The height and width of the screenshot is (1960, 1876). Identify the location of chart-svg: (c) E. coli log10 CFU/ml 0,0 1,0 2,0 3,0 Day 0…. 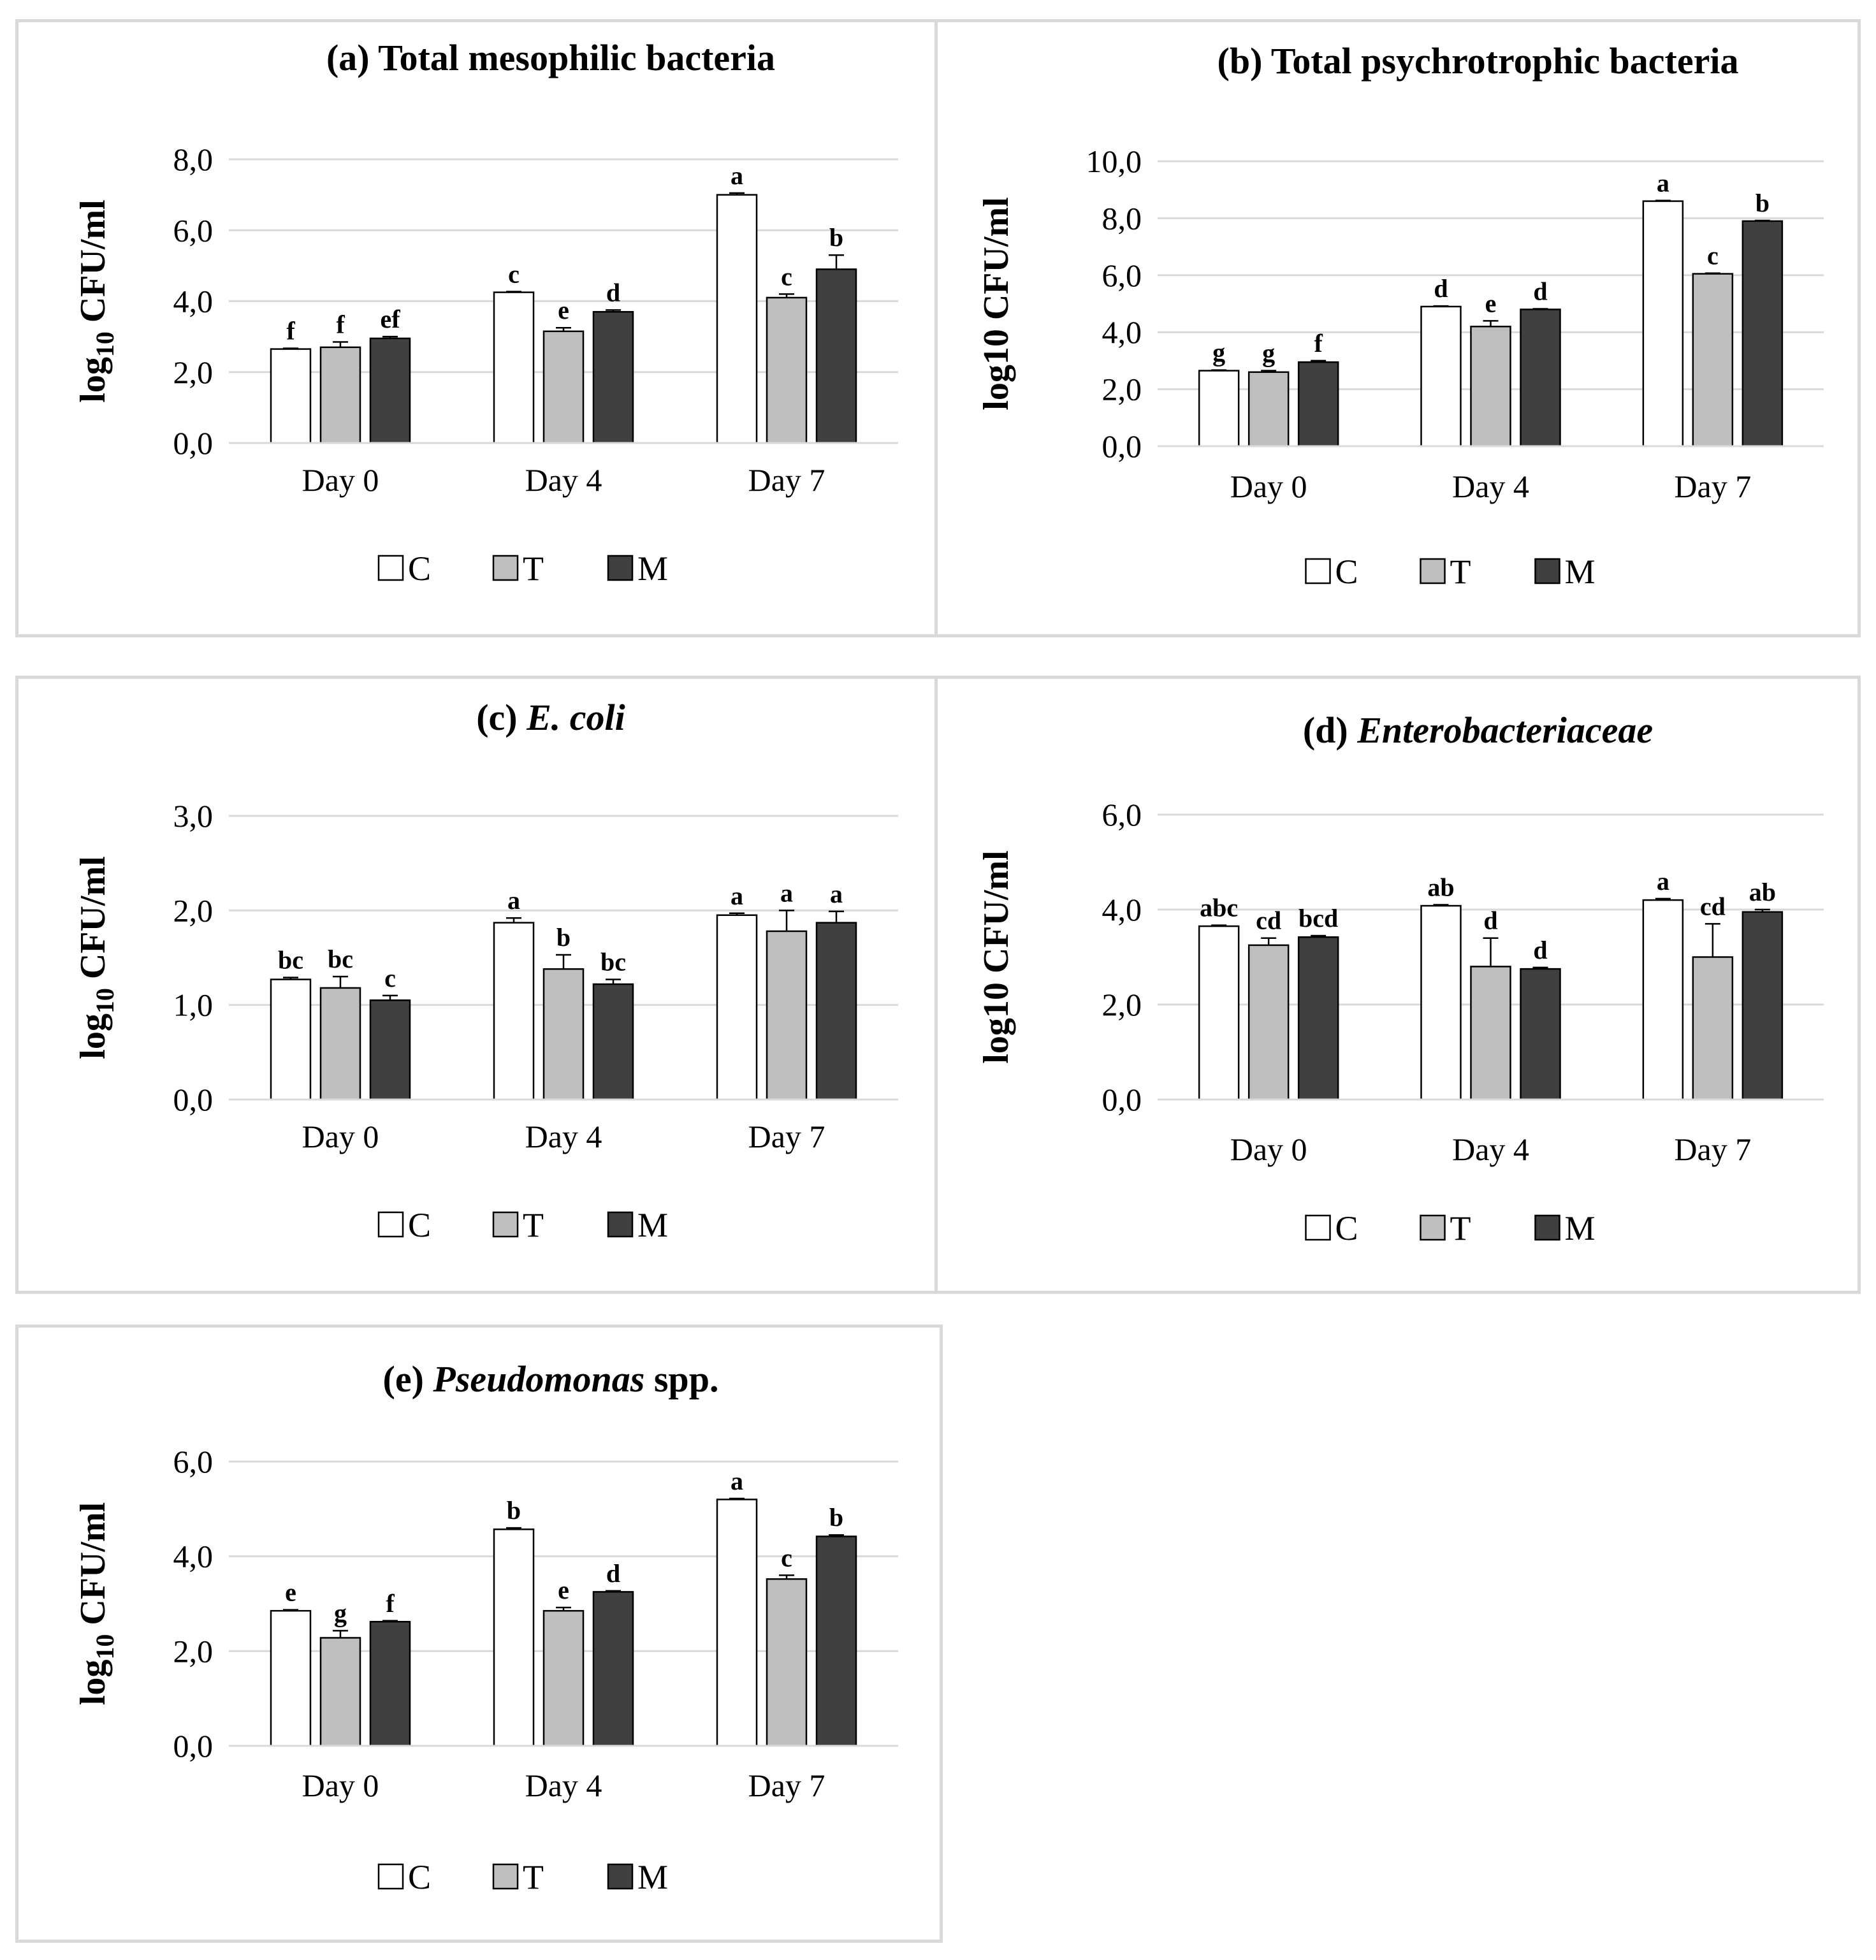
(485, 971).